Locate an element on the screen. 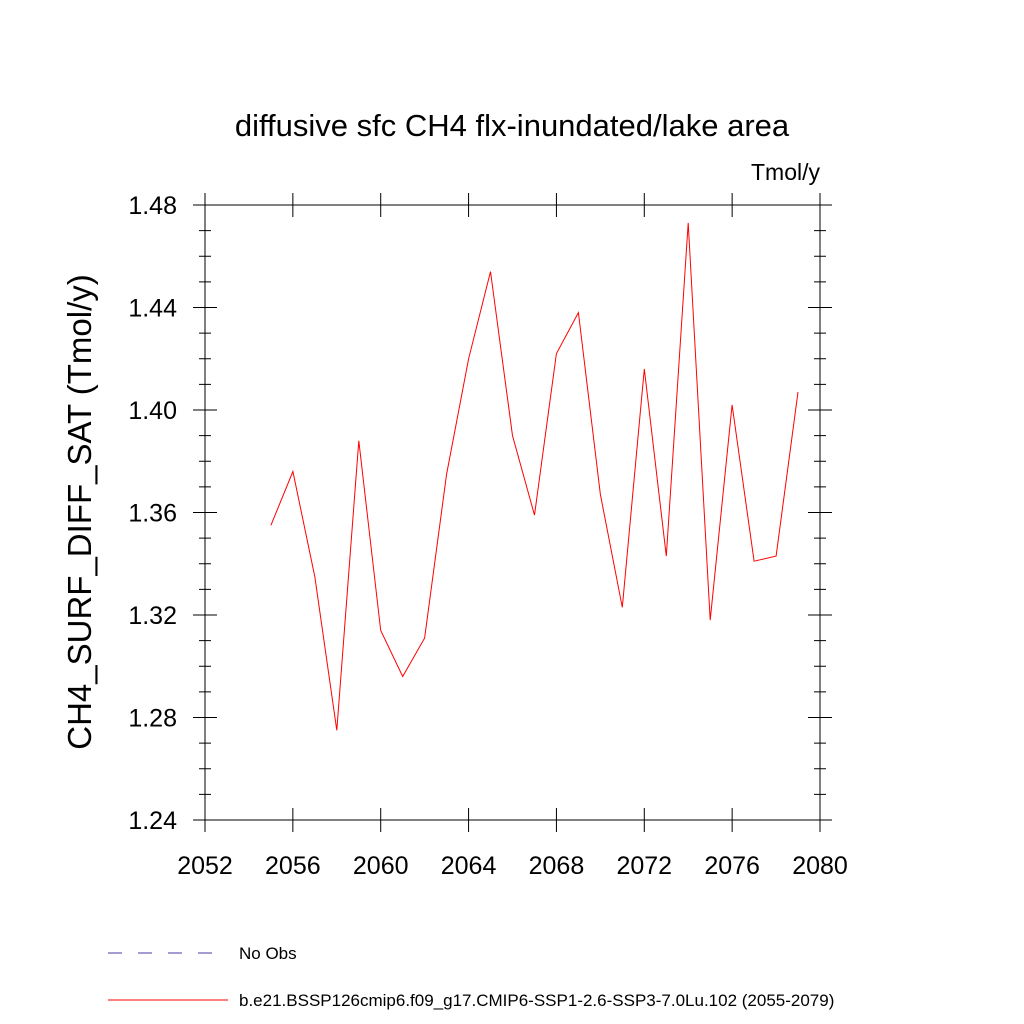  x-tick-label: 2076 is located at coordinates (732, 866).